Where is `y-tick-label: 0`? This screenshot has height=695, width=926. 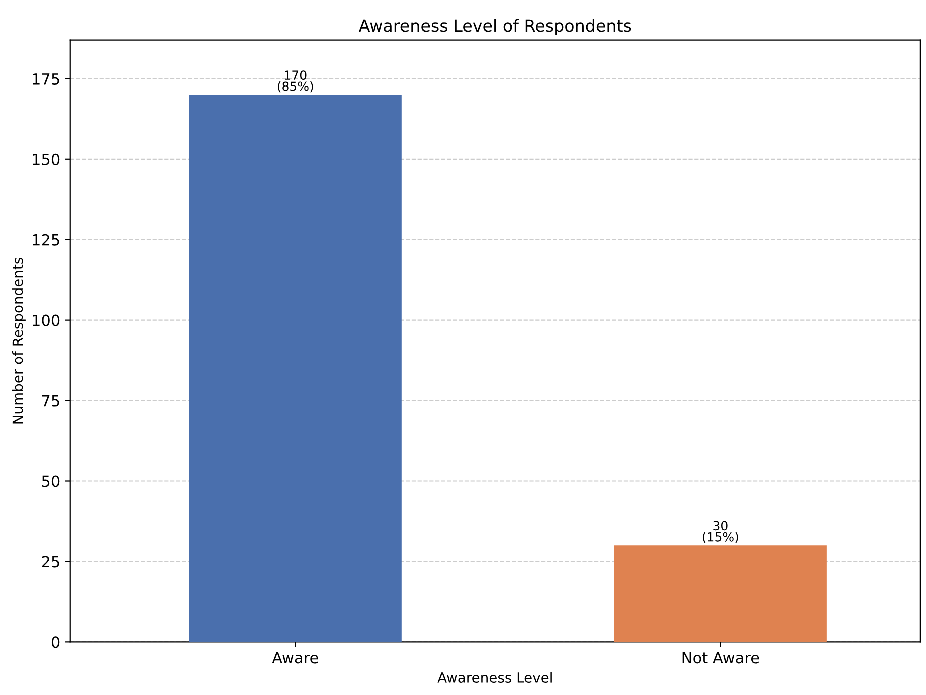
y-tick-label: 0 is located at coordinates (56, 642).